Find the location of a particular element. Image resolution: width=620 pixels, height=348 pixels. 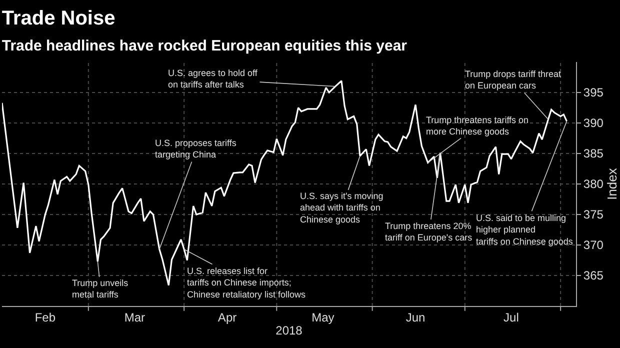

annotation: U.S. releases list for tariffs on Chinese imports; Chinese retaliatory list follows is located at coordinates (246, 283).